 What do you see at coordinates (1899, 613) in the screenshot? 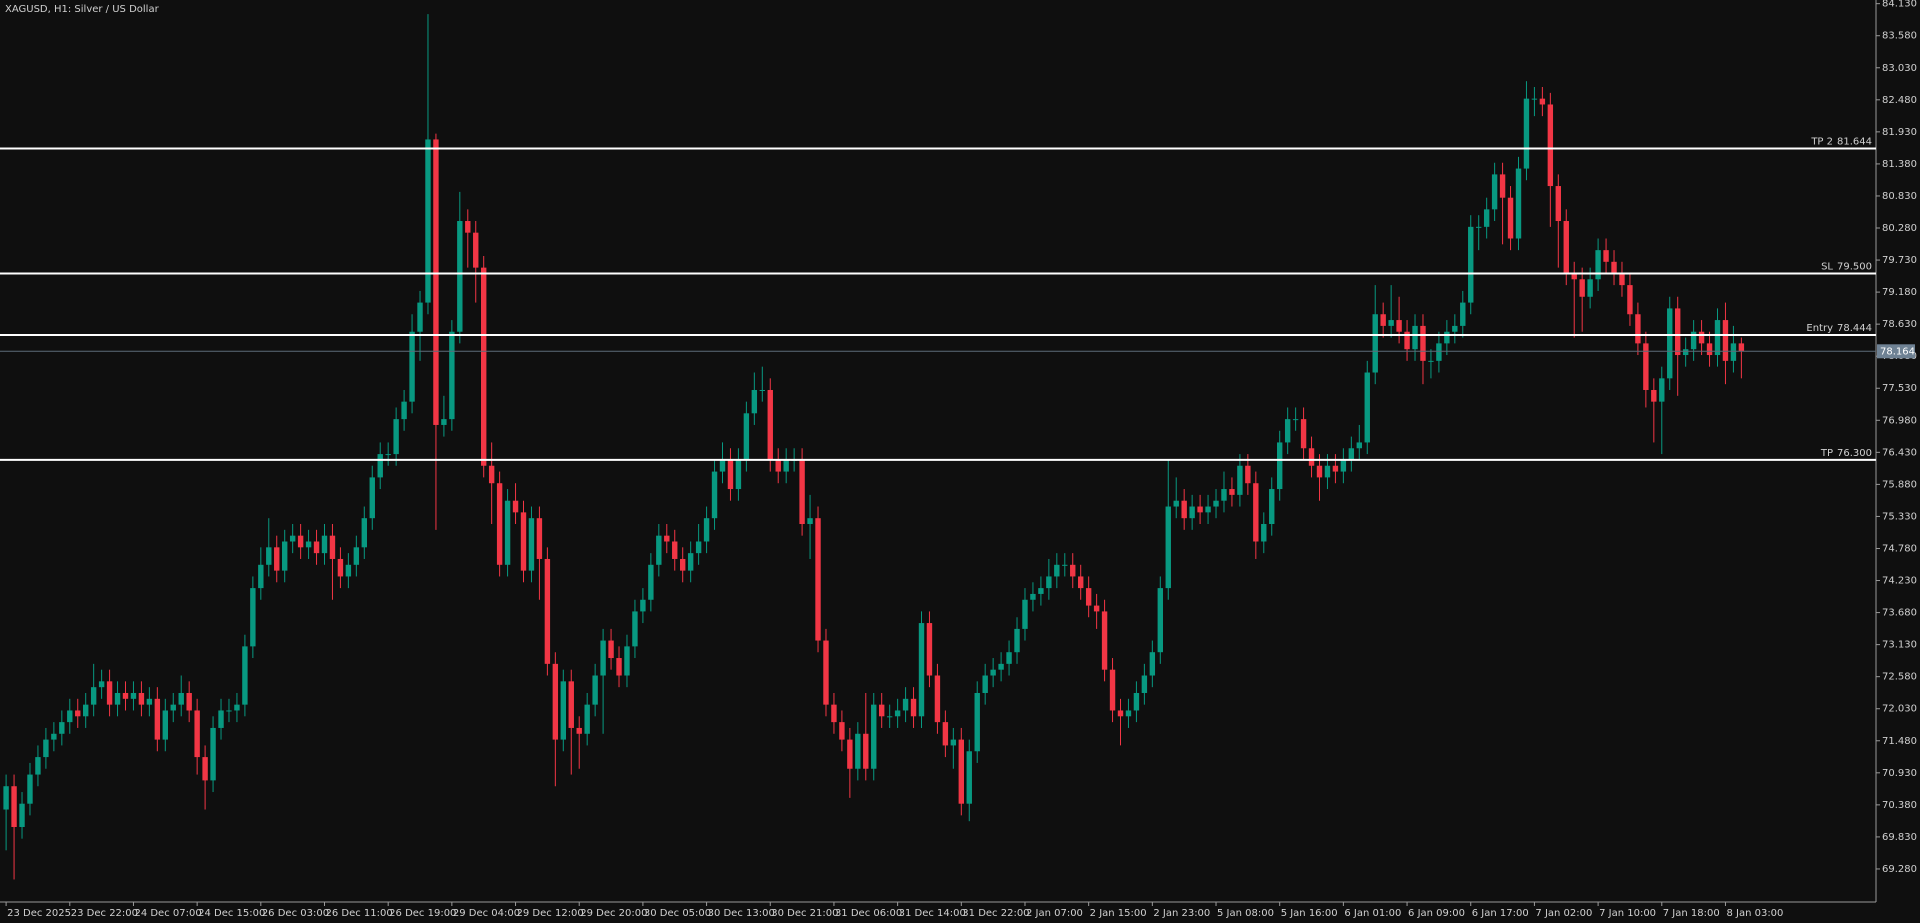
I see `y-tick-label: 73.680` at bounding box center [1899, 613].